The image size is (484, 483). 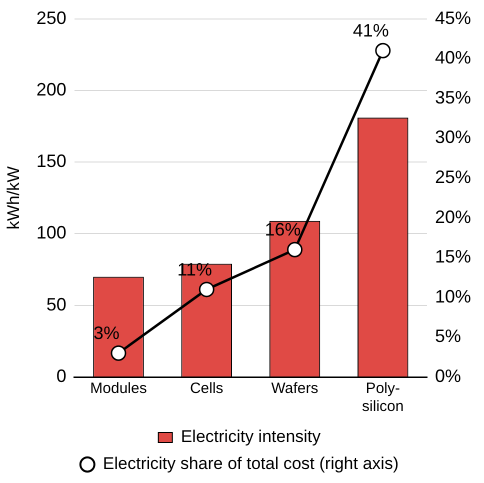 What do you see at coordinates (51, 232) in the screenshot?
I see `y-tick-label: 100` at bounding box center [51, 232].